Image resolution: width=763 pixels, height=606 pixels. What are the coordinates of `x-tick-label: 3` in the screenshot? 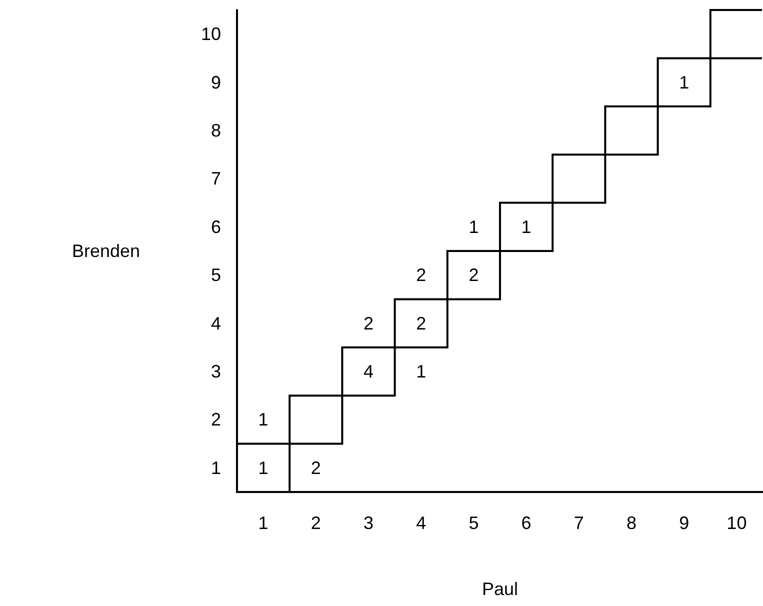 It's located at (368, 523).